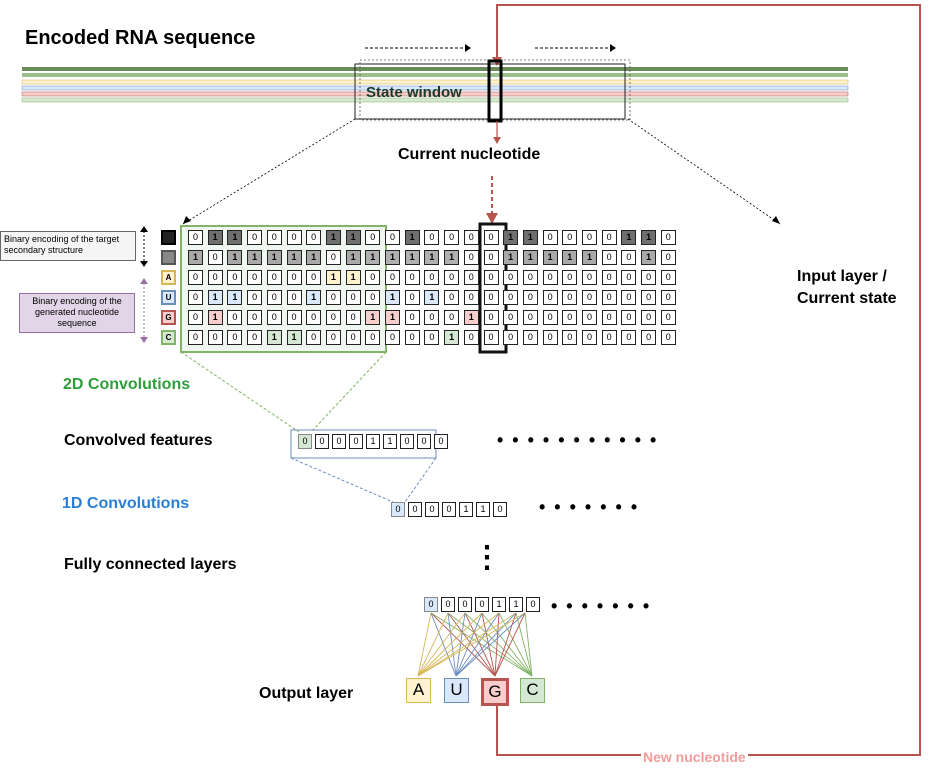 This screenshot has width=937, height=770. What do you see at coordinates (126, 503) in the screenshot?
I see `conv1d-label: 1D Convolutions` at bounding box center [126, 503].